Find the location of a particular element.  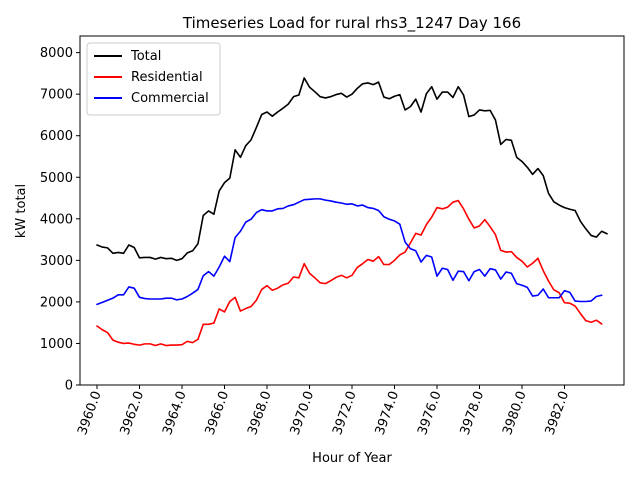

legend-label-total: Total is located at coordinates (145, 56).